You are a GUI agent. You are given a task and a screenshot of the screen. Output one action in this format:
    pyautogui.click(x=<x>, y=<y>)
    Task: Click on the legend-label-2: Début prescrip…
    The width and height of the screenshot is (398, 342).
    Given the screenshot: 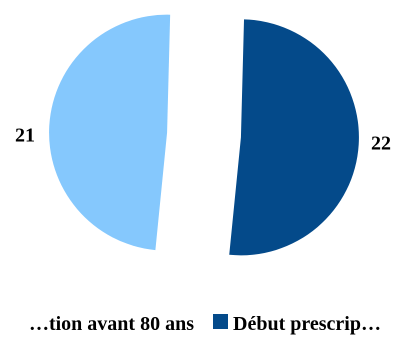 What is the action you would take?
    pyautogui.click(x=307, y=324)
    